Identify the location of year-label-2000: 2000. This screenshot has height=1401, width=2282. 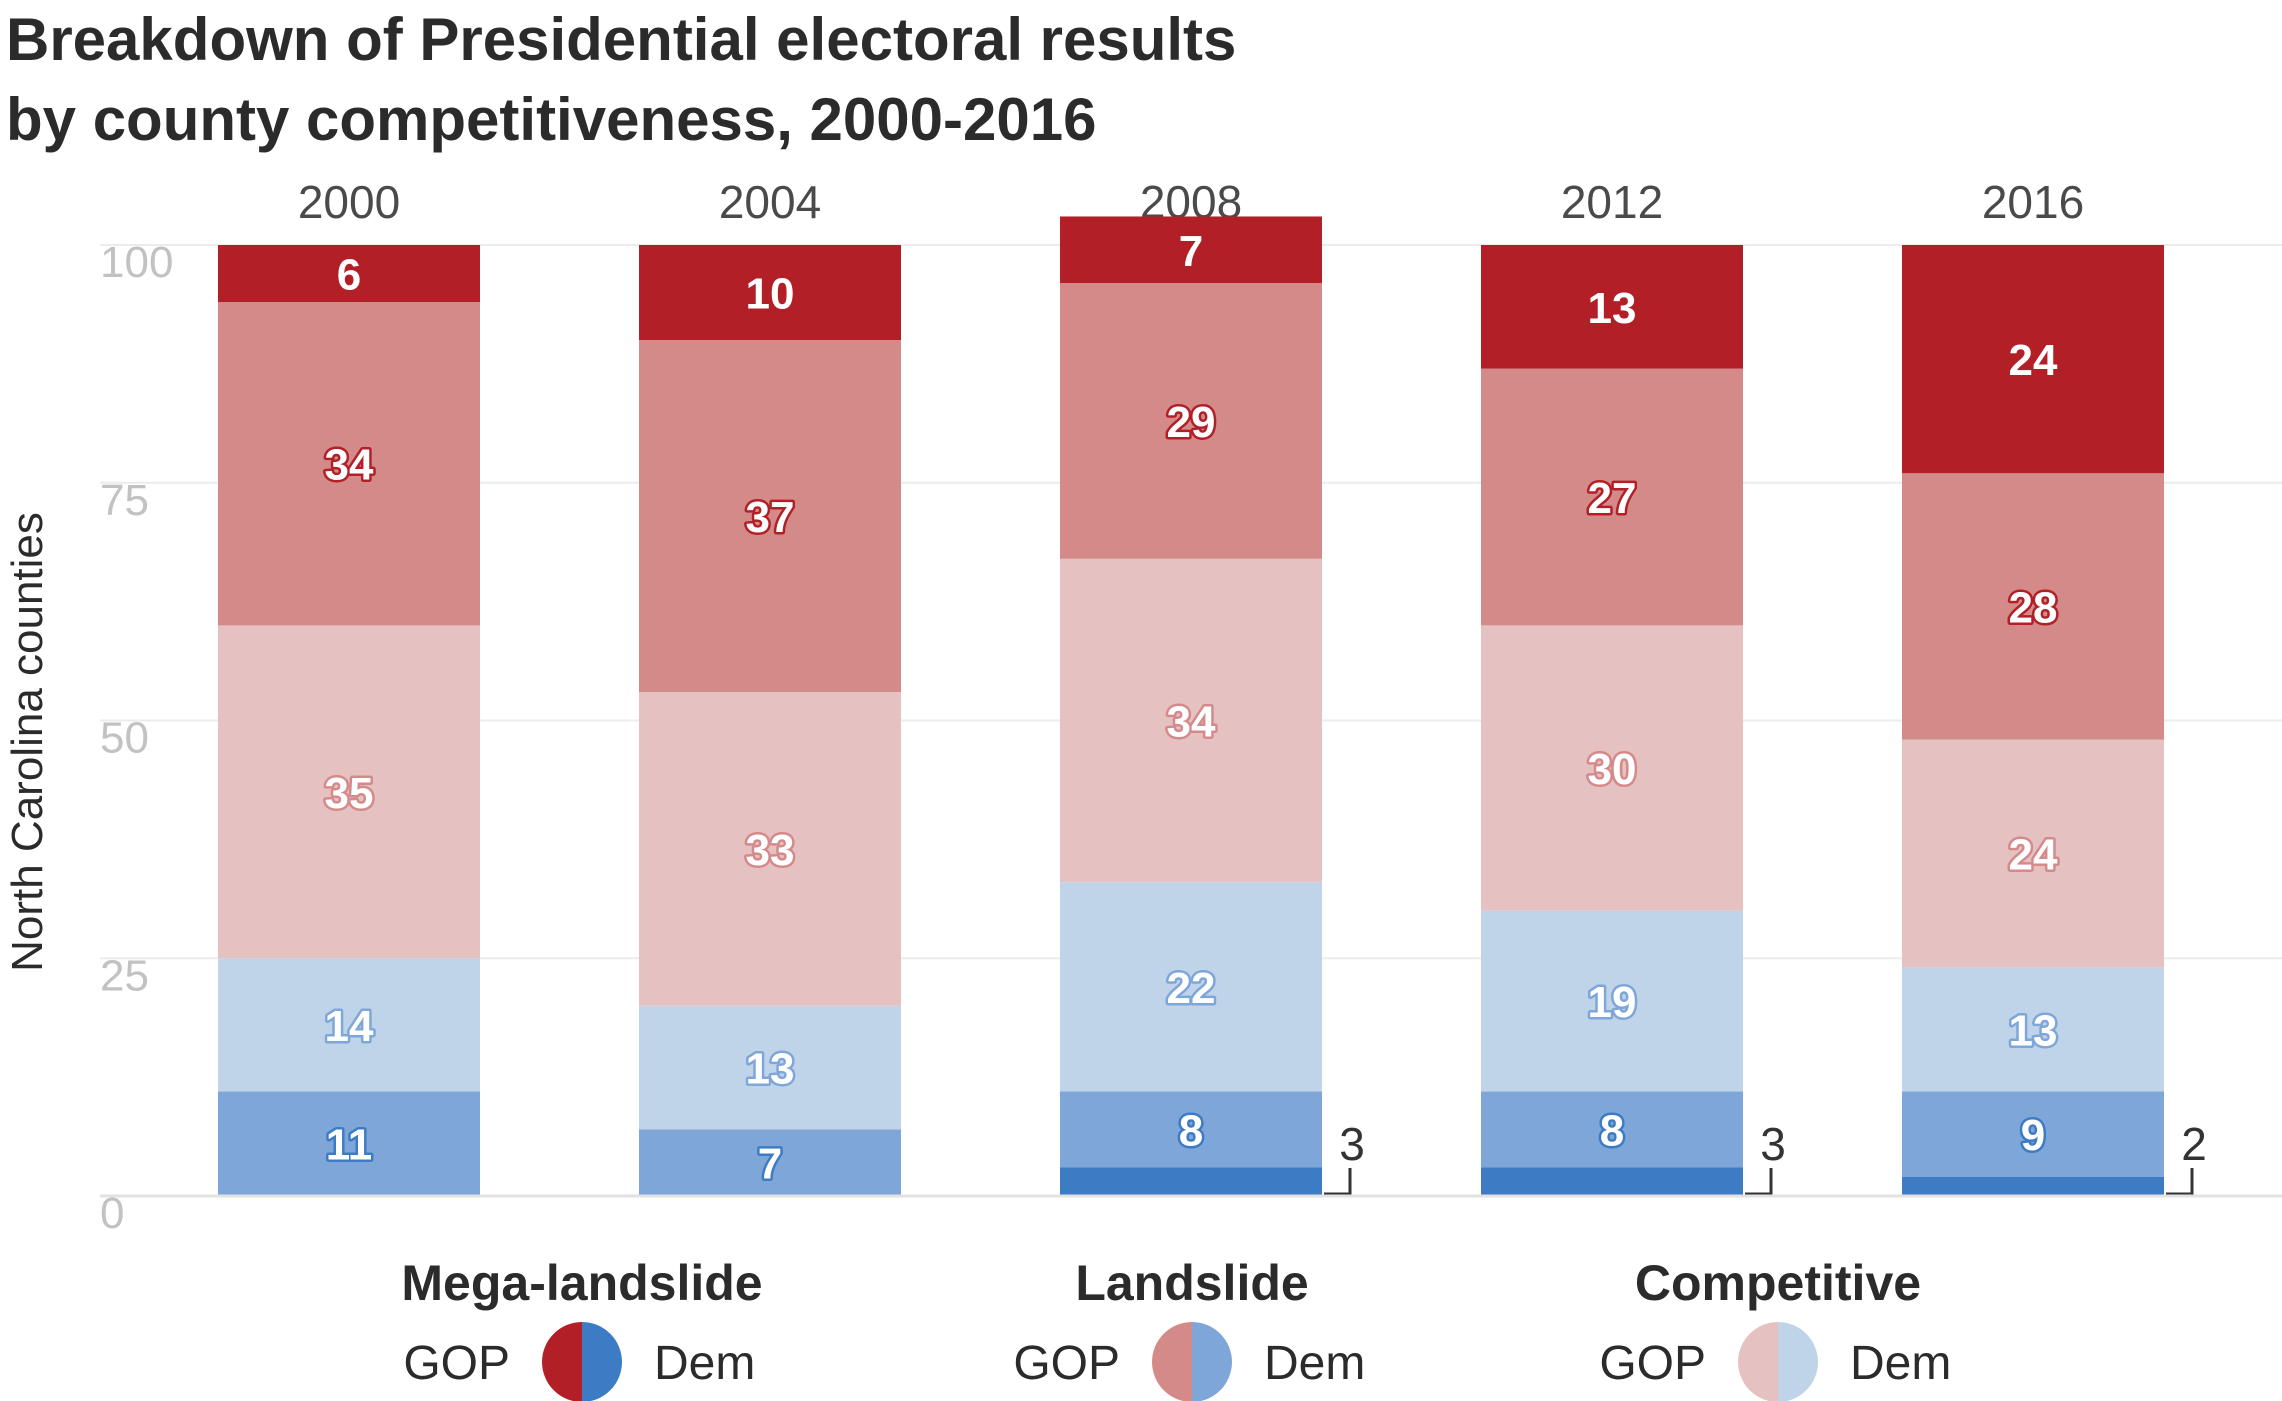
(349, 202).